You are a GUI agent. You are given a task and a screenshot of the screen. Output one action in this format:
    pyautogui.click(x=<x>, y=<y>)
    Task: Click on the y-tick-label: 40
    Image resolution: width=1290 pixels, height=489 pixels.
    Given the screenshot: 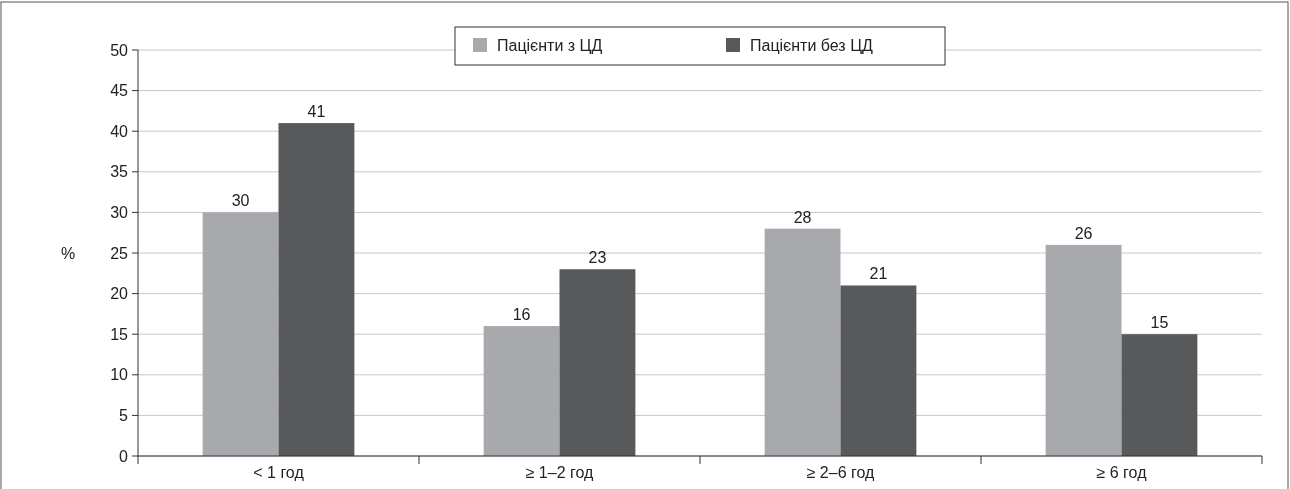 What is the action you would take?
    pyautogui.click(x=119, y=131)
    